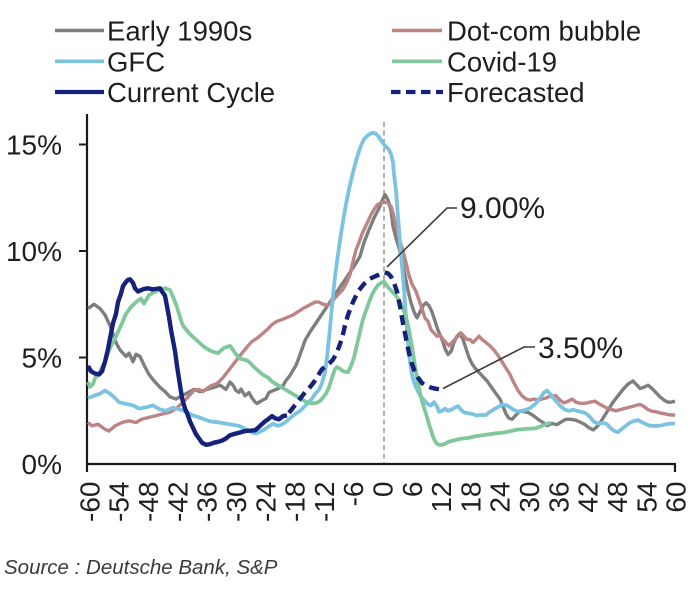 The image size is (700, 590). What do you see at coordinates (191, 92) in the screenshot?
I see `svg-text: Current Cycle` at bounding box center [191, 92].